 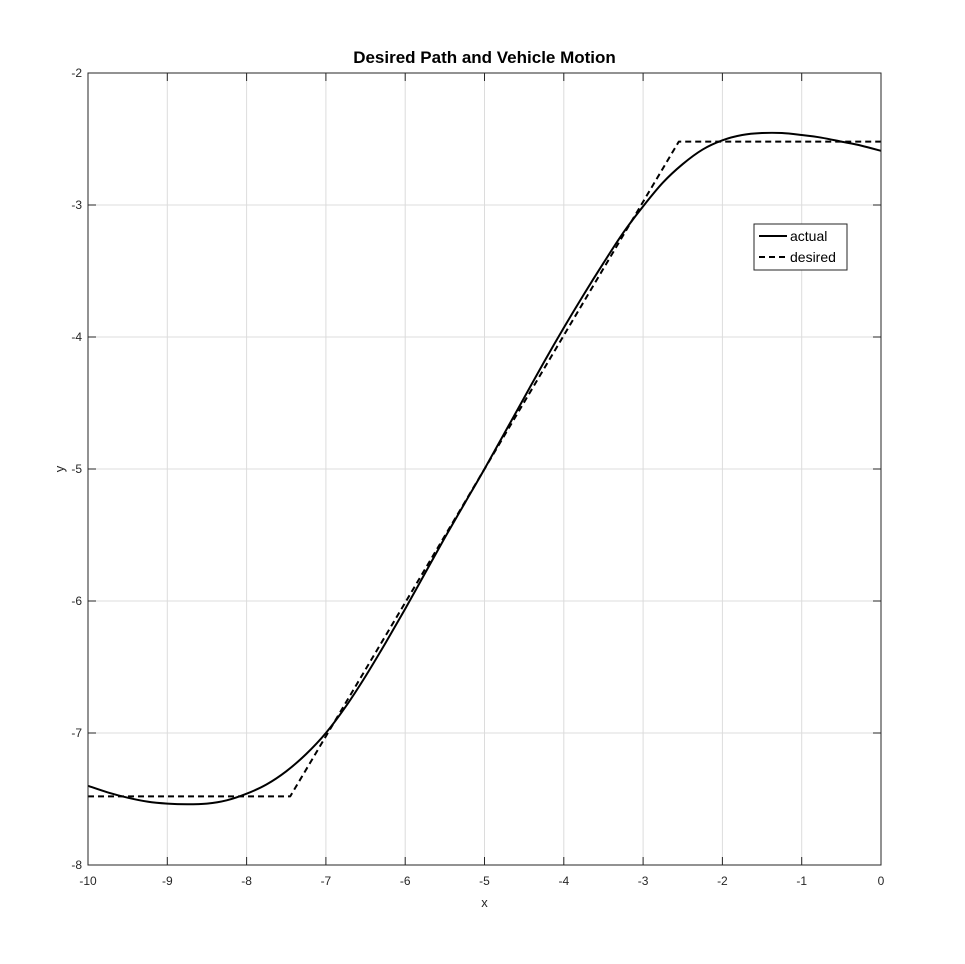 What do you see at coordinates (76, 865) in the screenshot?
I see `y-tick-label: -8` at bounding box center [76, 865].